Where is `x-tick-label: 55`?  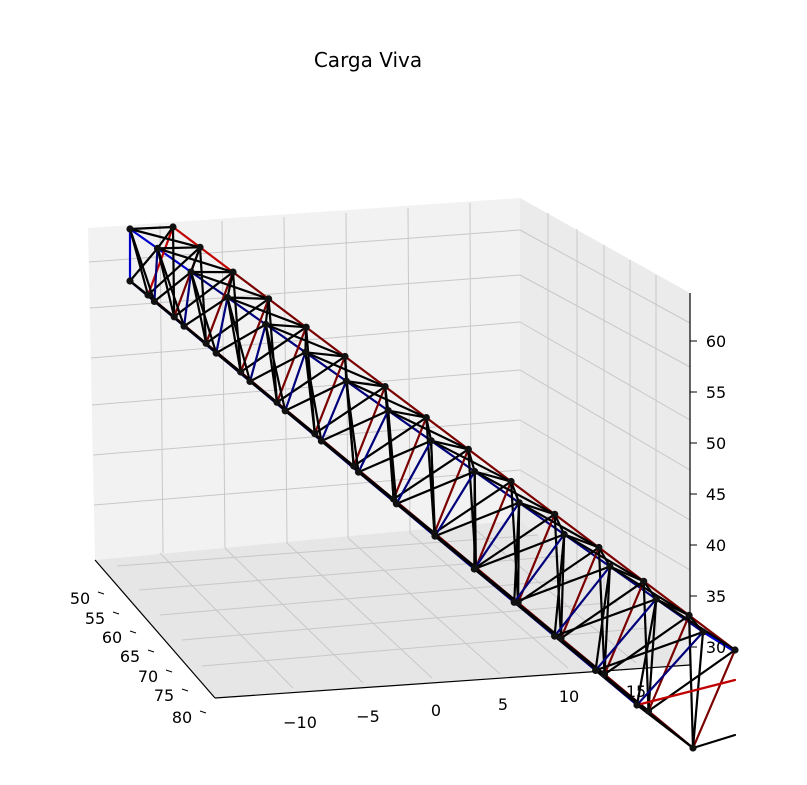 x-tick-label: 55 is located at coordinates (95, 618).